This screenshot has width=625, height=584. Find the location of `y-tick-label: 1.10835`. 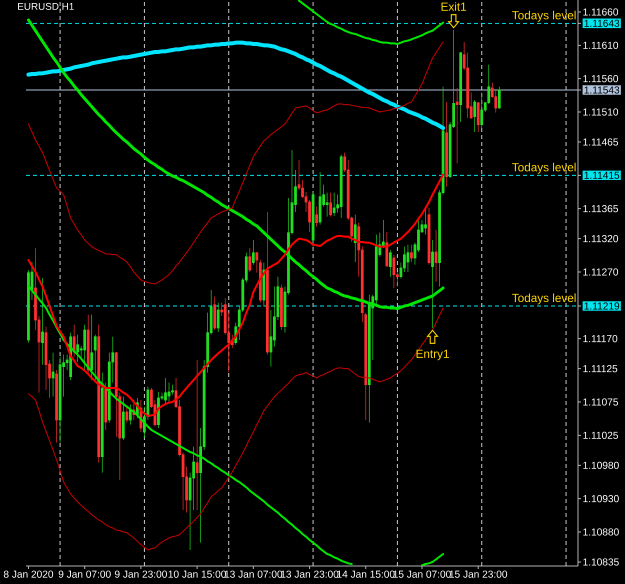

y-tick-label: 1.10835 is located at coordinates (601, 562).